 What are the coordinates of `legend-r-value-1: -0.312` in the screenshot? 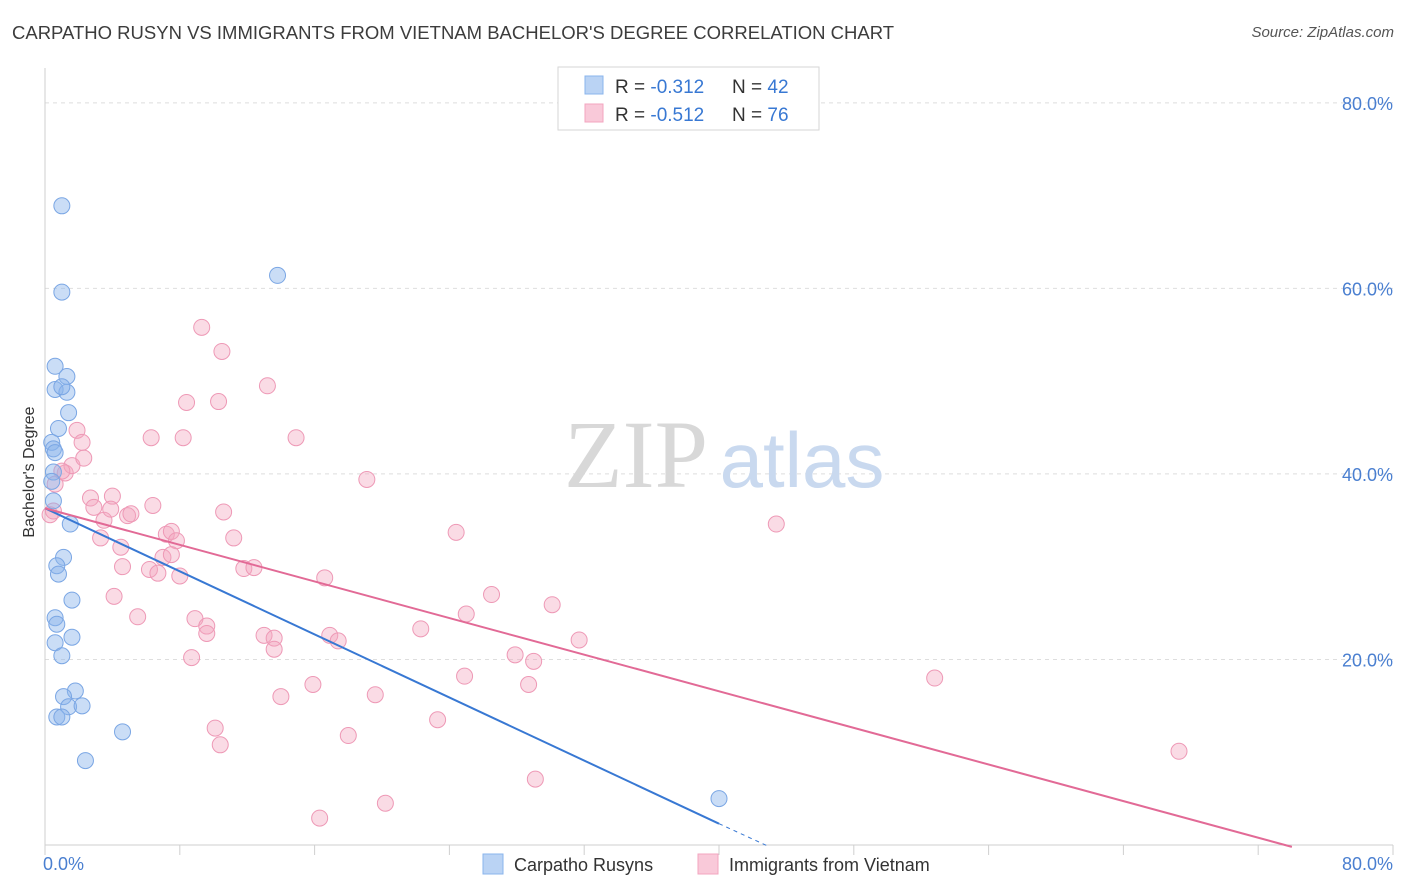 It's located at (677, 87).